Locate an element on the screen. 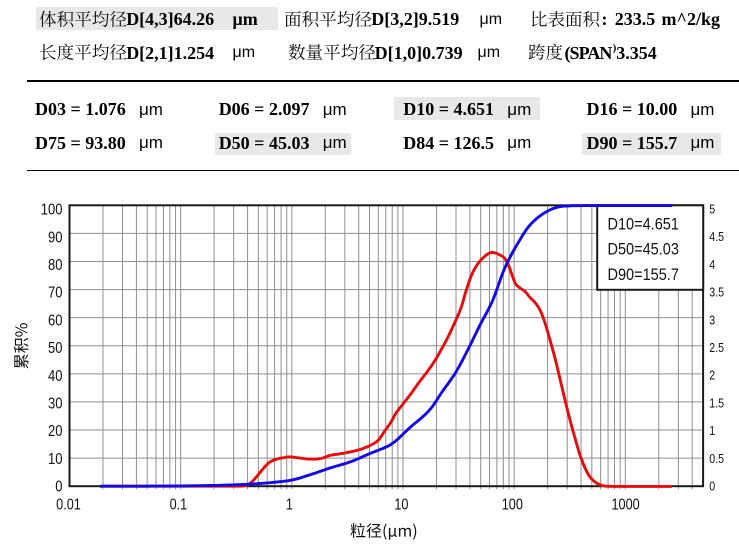 Image resolution: width=739 pixels, height=546 pixels. svg-text: 30 is located at coordinates (55, 404).